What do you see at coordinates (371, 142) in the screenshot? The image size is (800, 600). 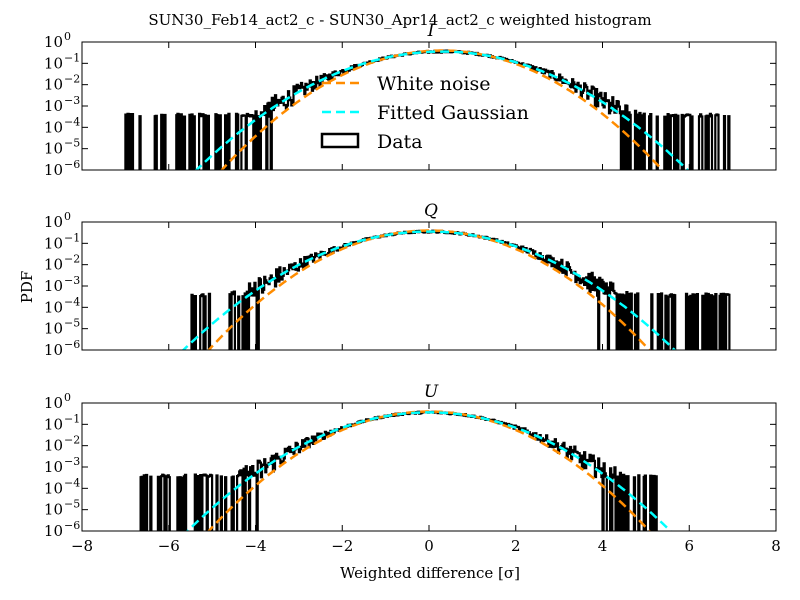 I see `legend-item-data: Data` at bounding box center [371, 142].